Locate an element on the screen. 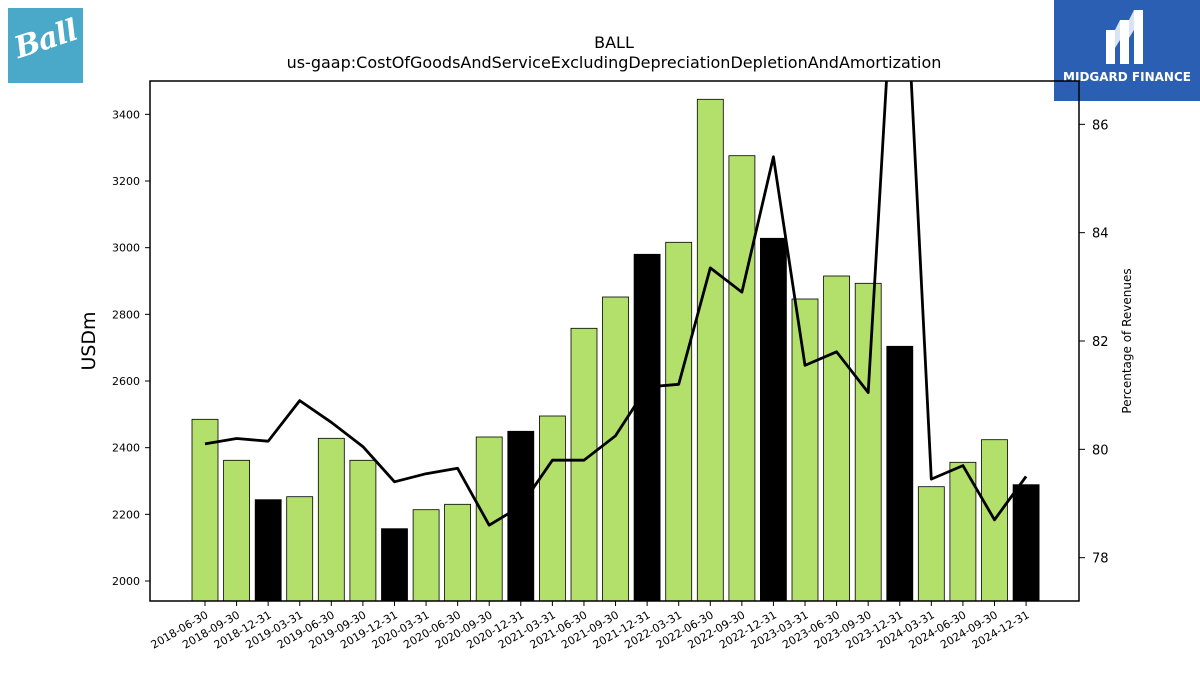  y-tick-label: 2200 is located at coordinates (126, 514).